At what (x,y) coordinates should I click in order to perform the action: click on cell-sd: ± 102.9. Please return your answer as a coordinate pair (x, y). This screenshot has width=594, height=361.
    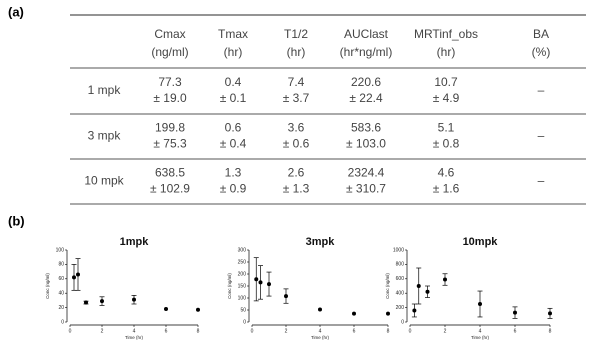
    Looking at the image, I should click on (170, 189).